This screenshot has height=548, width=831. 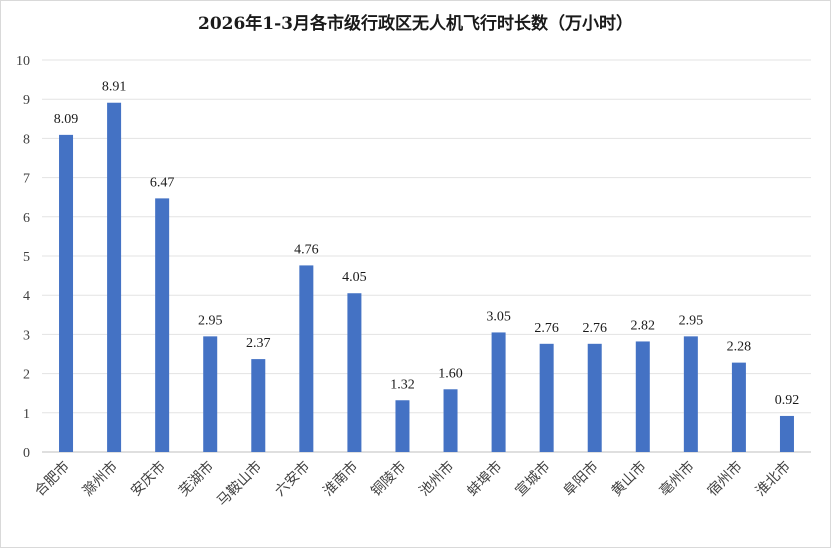 What do you see at coordinates (239, 484) in the screenshot?
I see `x-tick-label: 马鞍山市` at bounding box center [239, 484].